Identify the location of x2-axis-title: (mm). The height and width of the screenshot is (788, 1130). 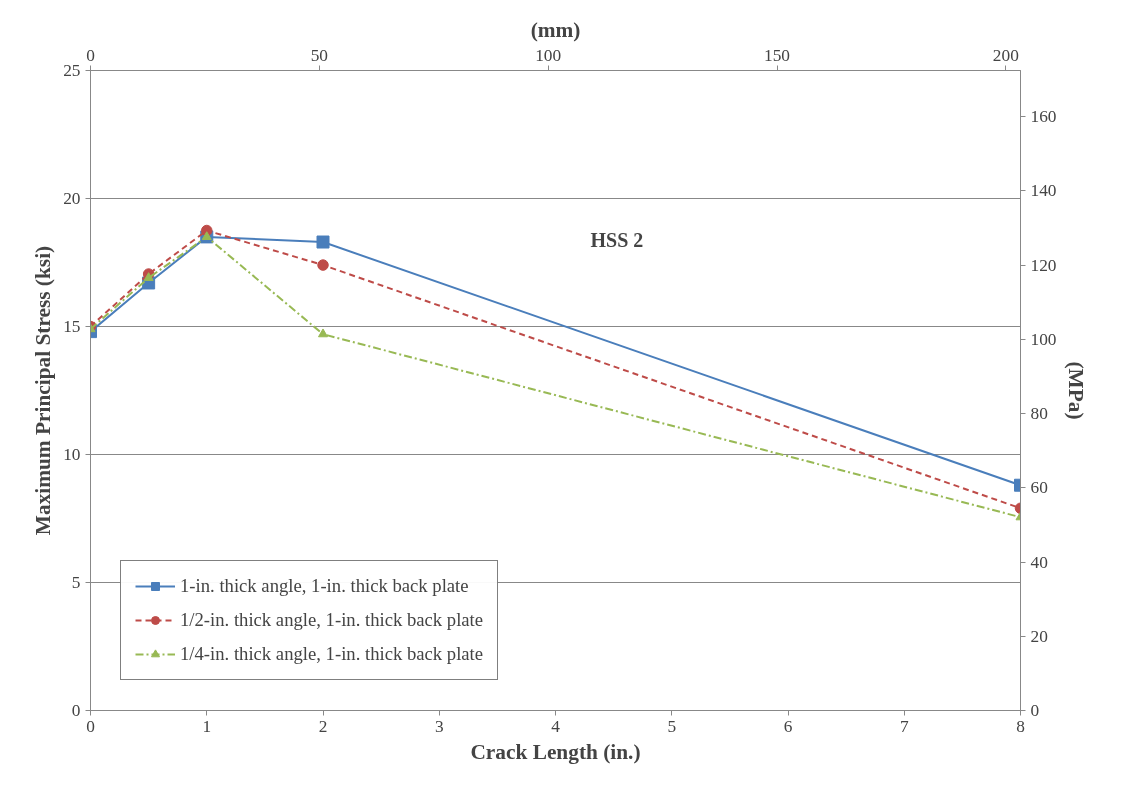
(555, 29).